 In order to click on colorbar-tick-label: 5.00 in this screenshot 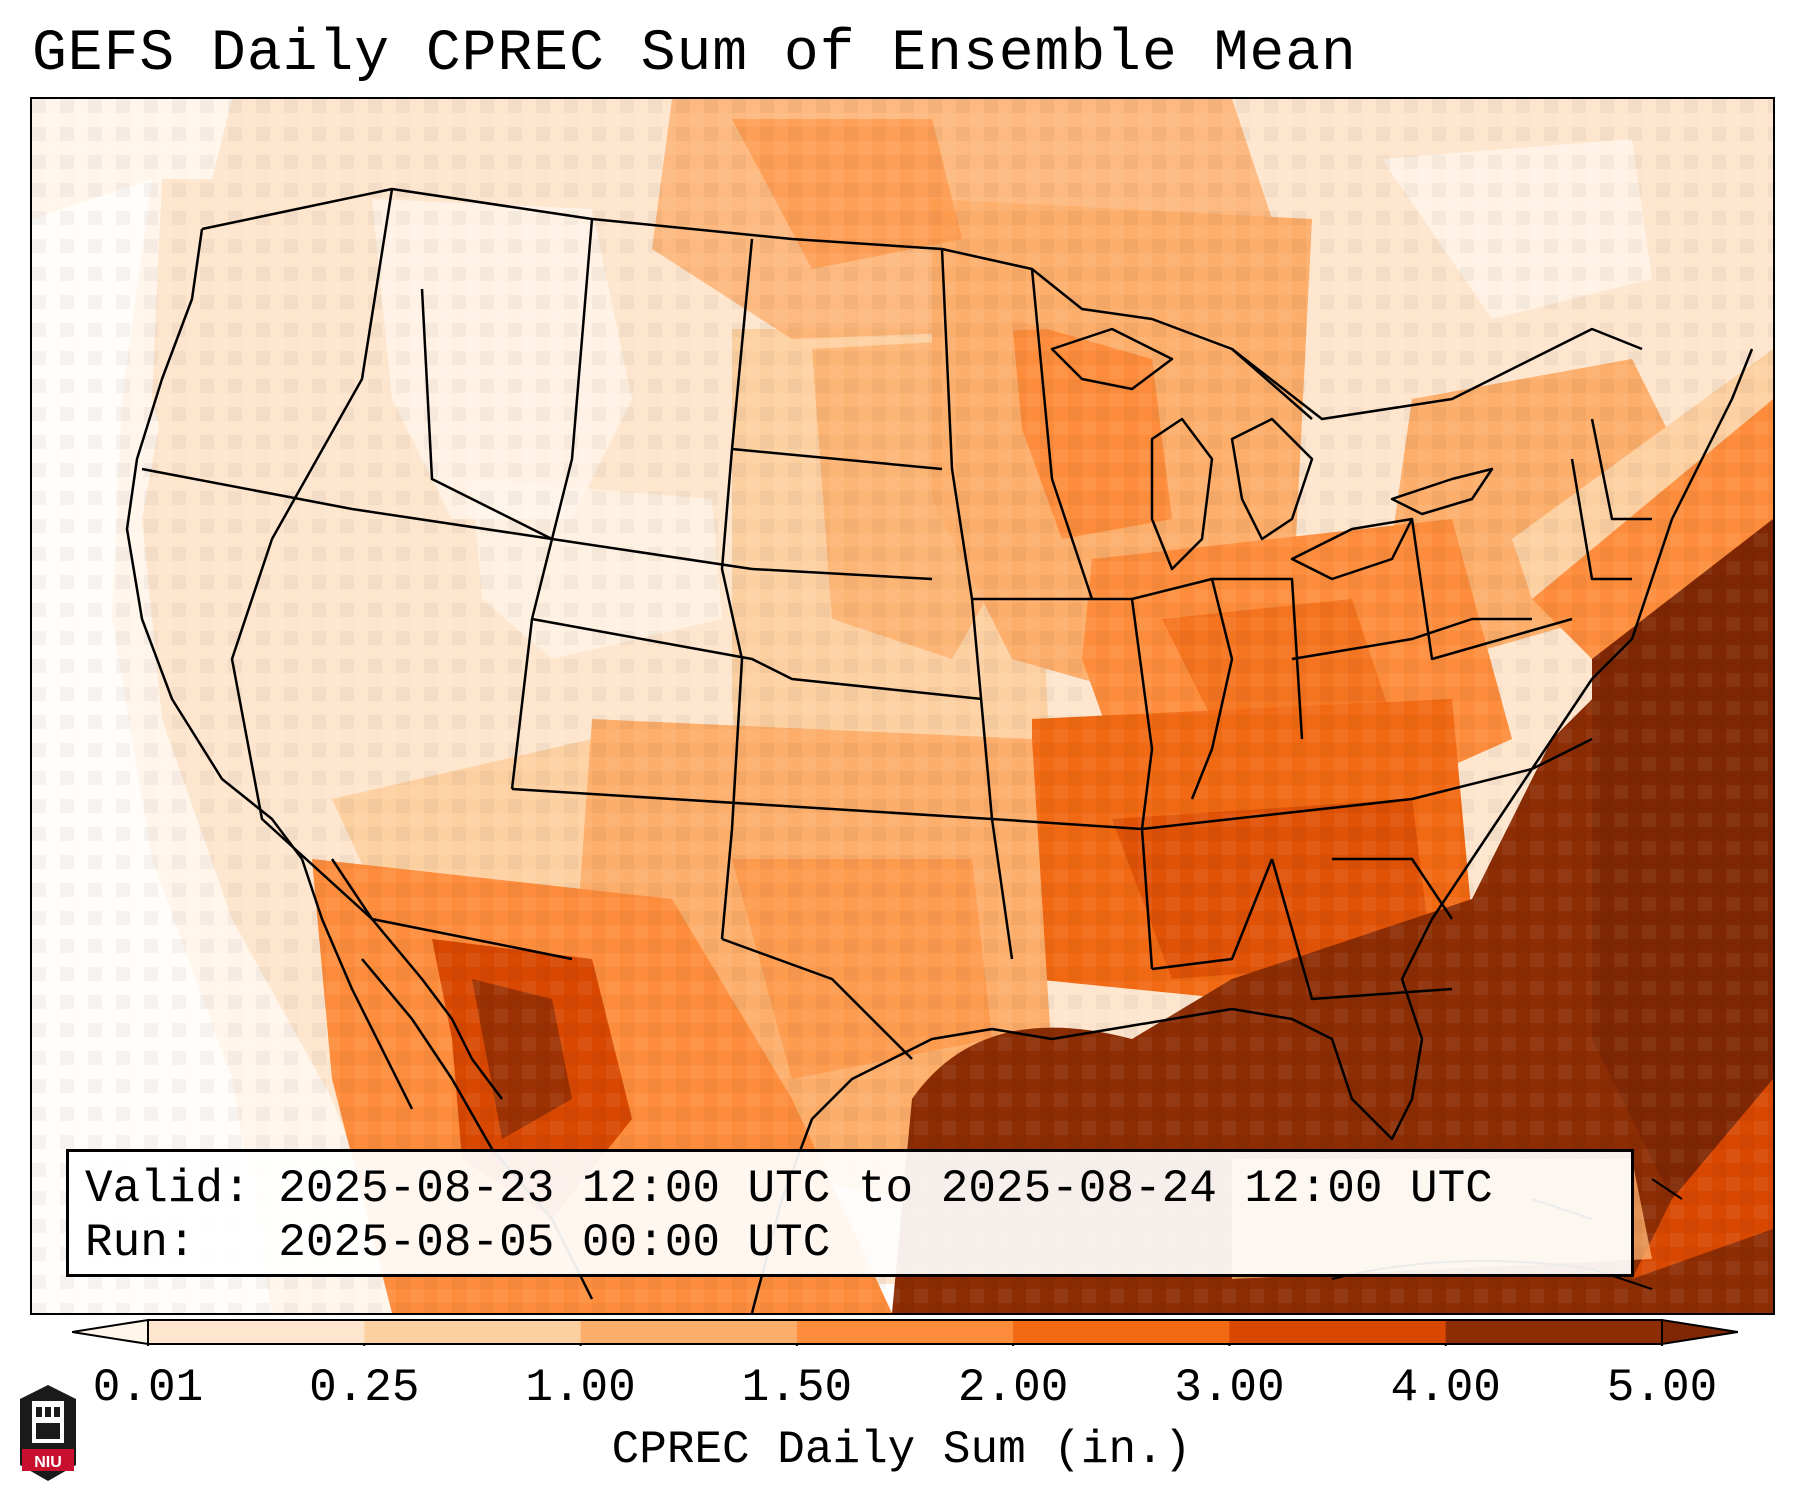, I will do `click(1662, 1388)`.